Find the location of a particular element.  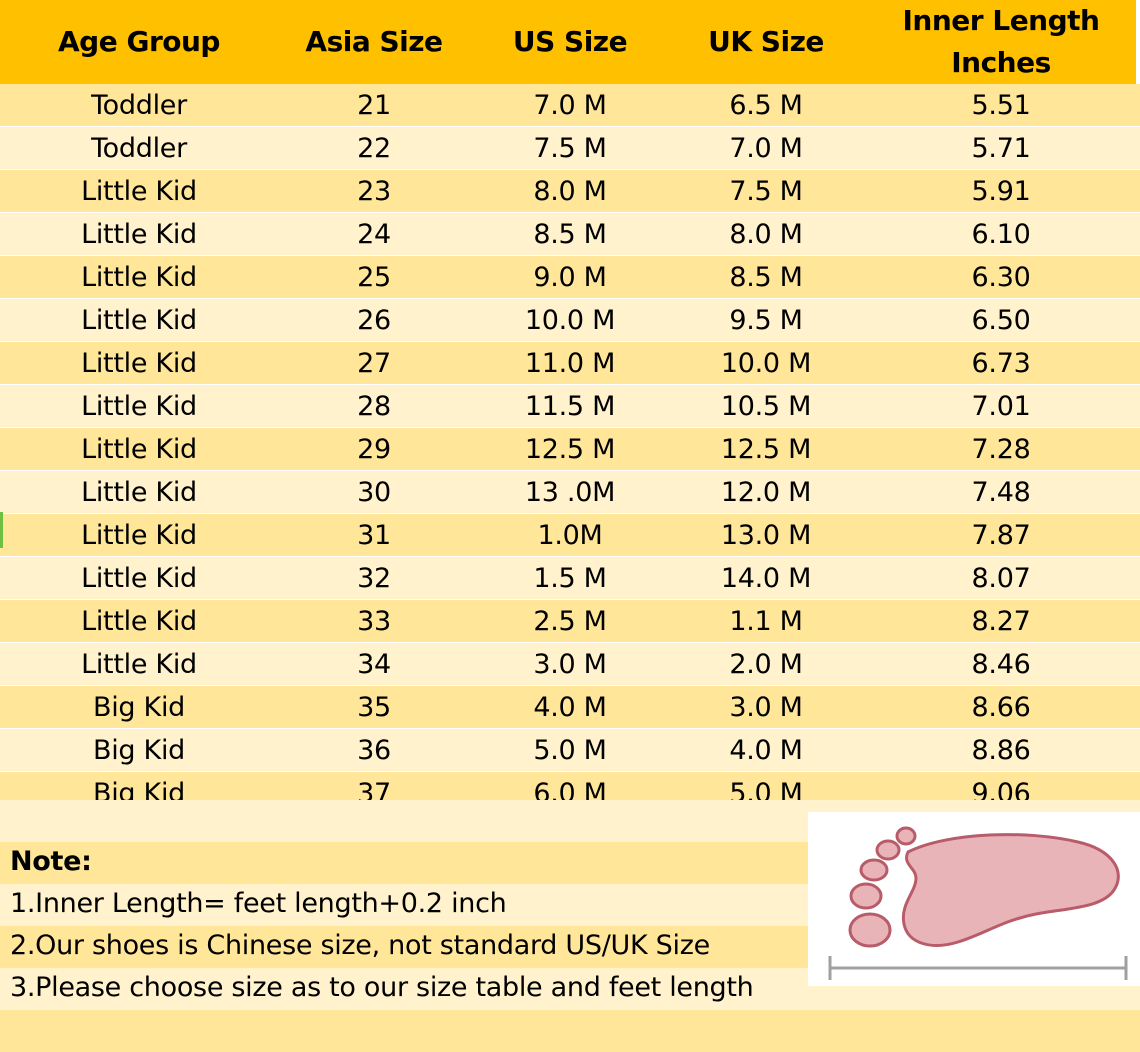

table-row: Little Kid 33 2.5 M 1.1 M 8.27 is located at coordinates (570, 621).